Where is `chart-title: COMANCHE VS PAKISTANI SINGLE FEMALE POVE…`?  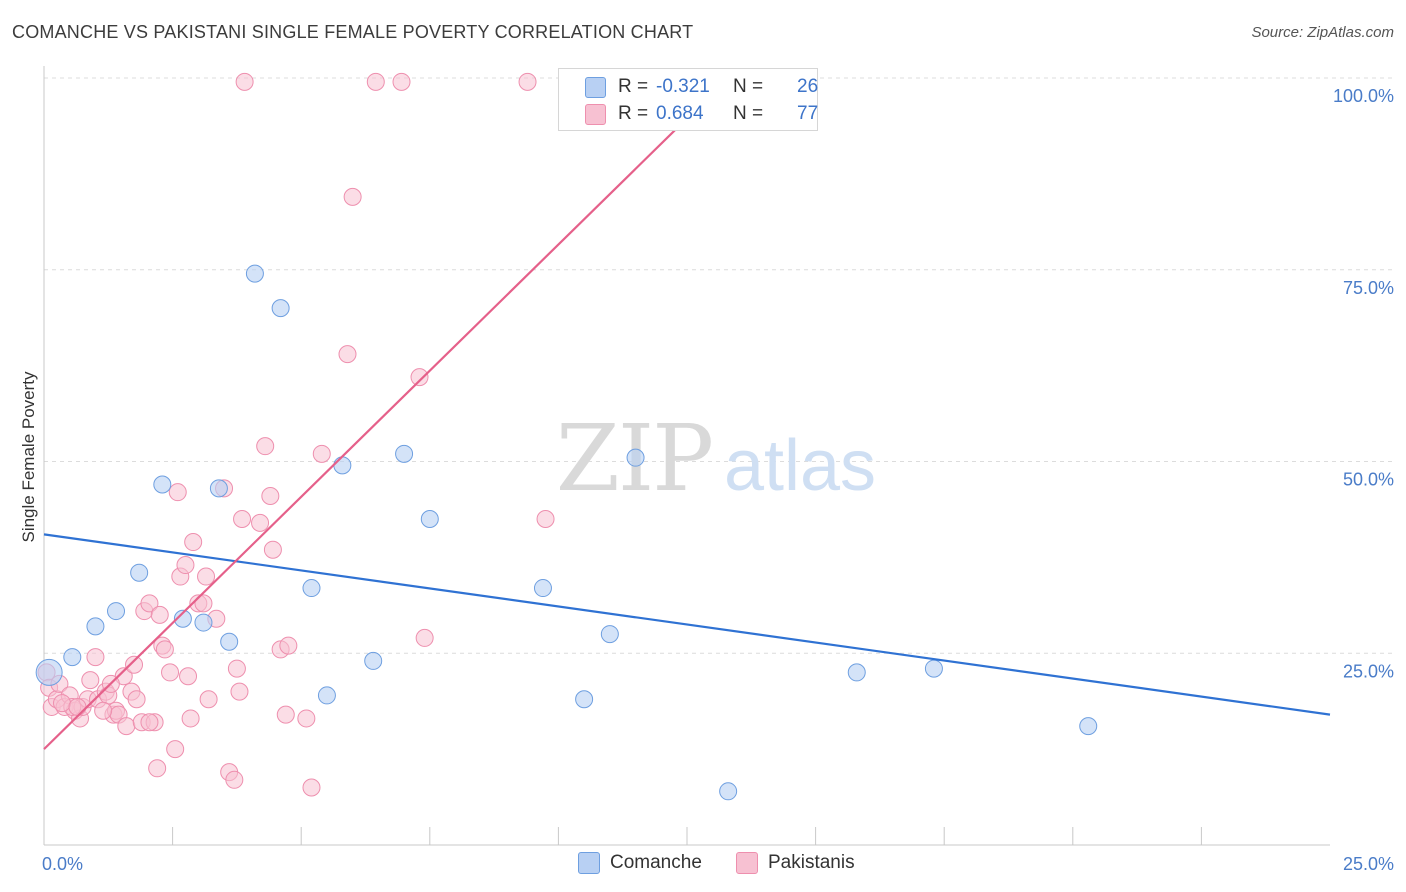
chart-title: COMANCHE VS PAKISTANI SINGLE FEMALE POVE… is located at coordinates (353, 32).